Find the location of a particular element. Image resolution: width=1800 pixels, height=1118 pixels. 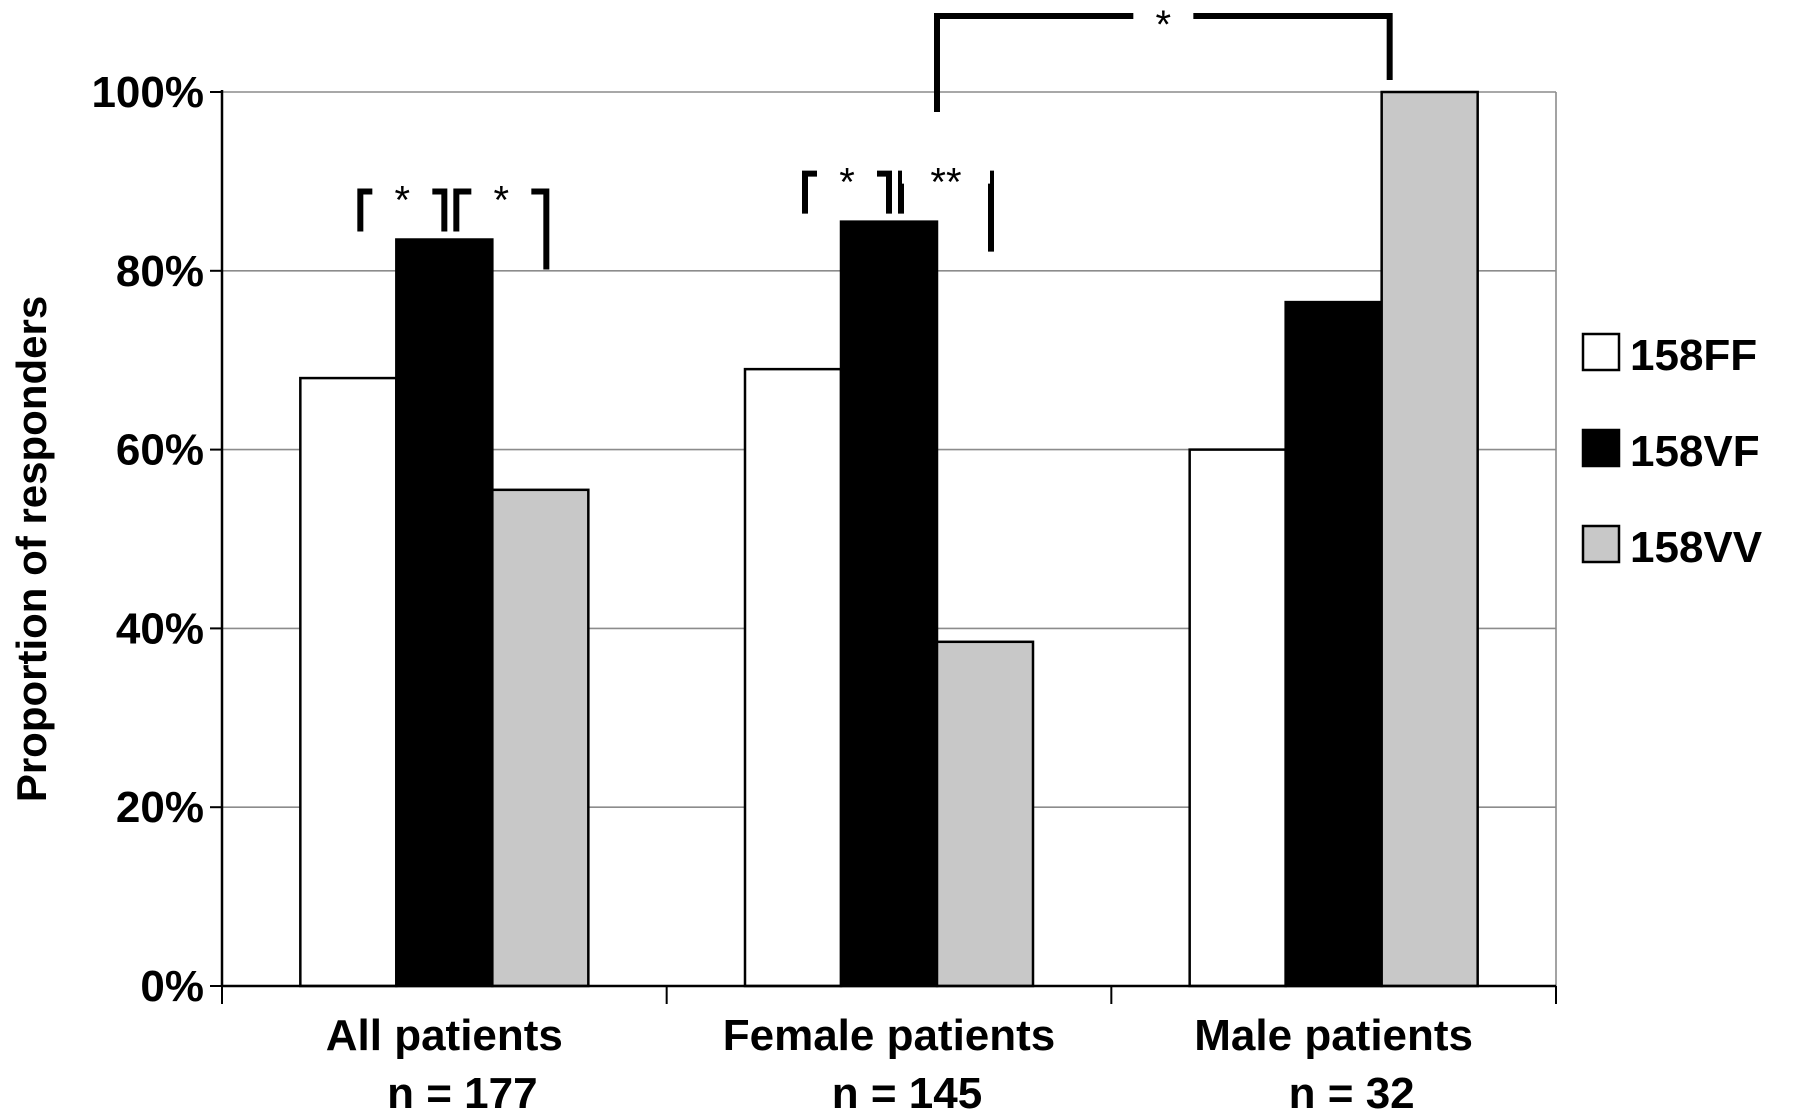

category-label: Female patients is located at coordinates (889, 1035).